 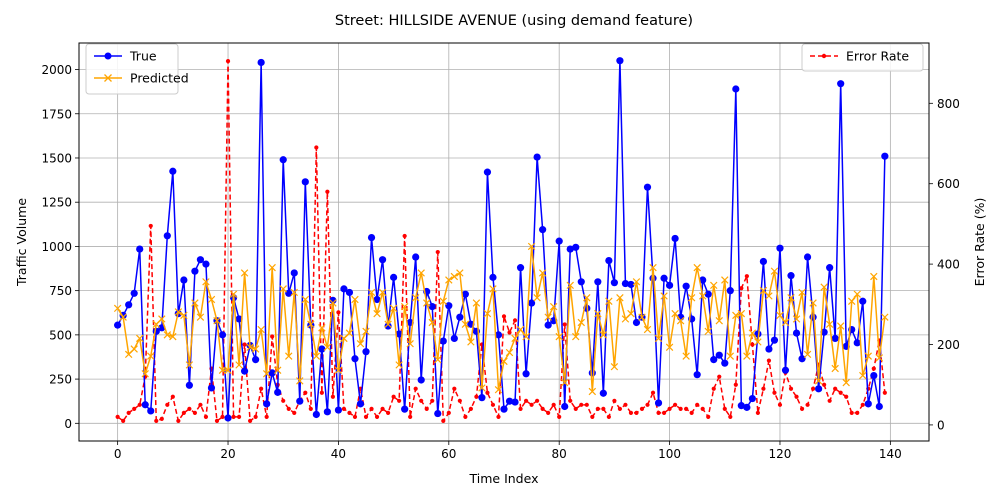 I want to click on legend-predicted-marker, so click(x=108, y=78).